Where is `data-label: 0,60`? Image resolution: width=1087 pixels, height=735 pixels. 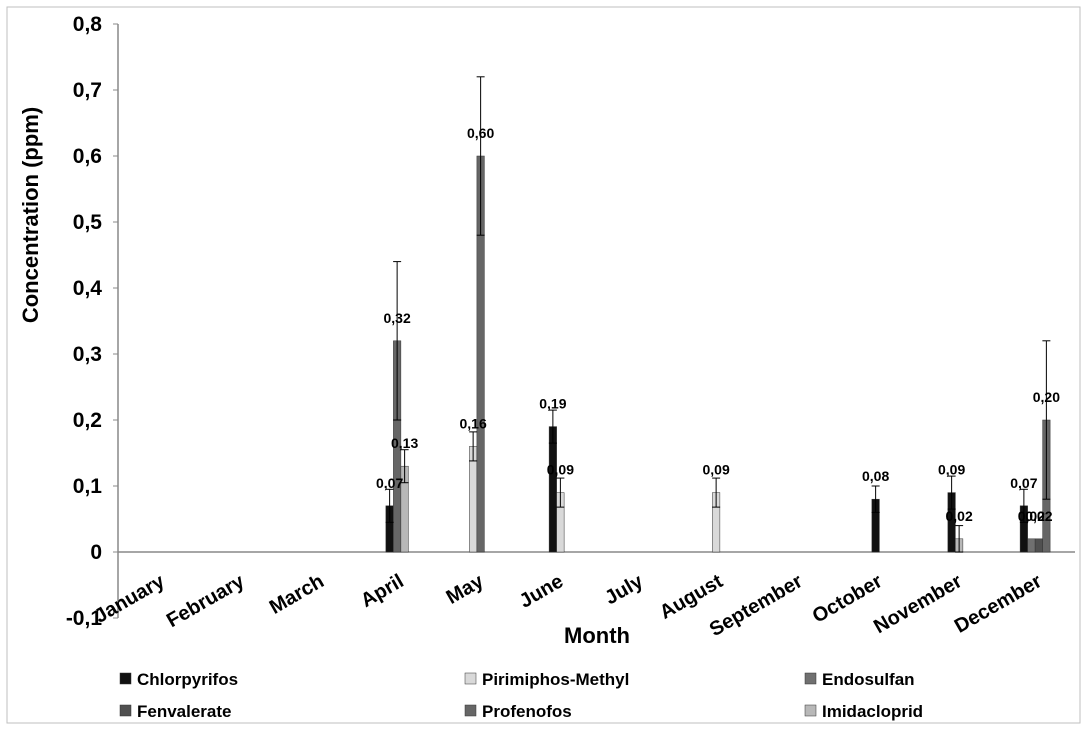
data-label: 0,60 is located at coordinates (480, 133).